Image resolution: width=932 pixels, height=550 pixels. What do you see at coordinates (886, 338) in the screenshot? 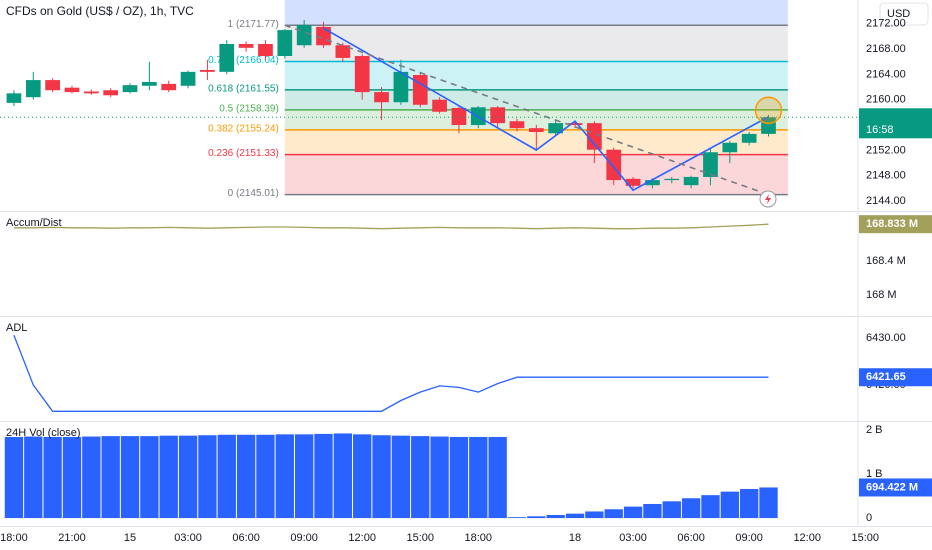
I see `y-tick-label: 6430.00` at bounding box center [886, 338].